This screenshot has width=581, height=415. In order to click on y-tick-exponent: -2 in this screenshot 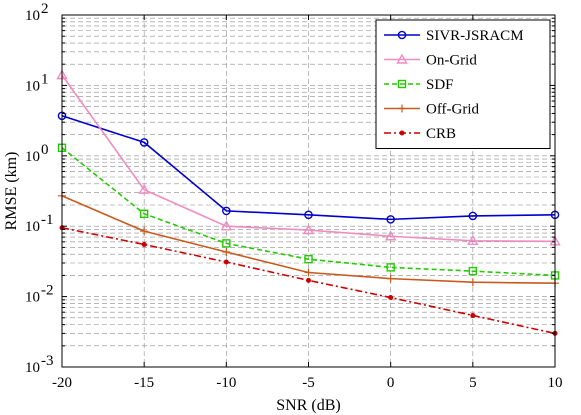, I will do `click(47, 291)`.